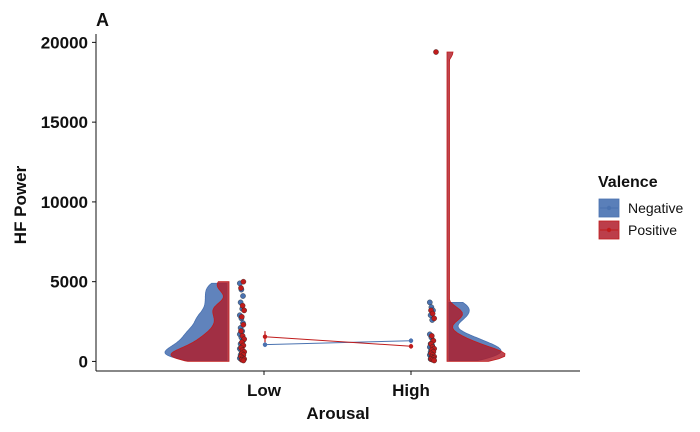  Describe the element at coordinates (628, 182) in the screenshot. I see `legend-title: Valence` at that location.